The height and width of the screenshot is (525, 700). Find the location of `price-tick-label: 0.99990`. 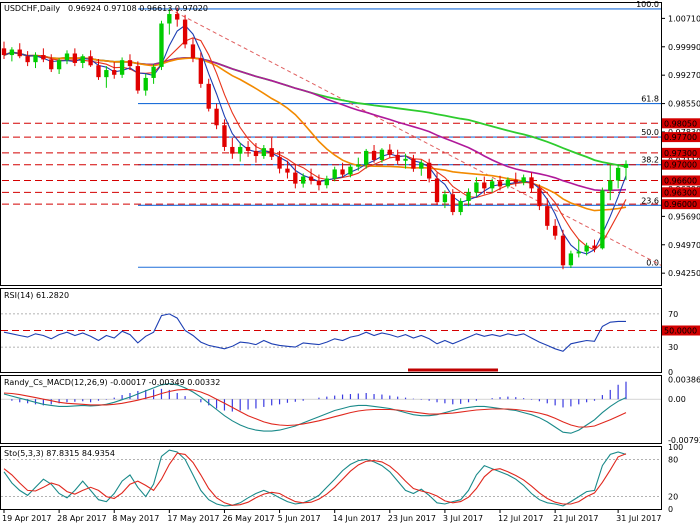

price-tick-label: 0.99990 is located at coordinates (684, 47).